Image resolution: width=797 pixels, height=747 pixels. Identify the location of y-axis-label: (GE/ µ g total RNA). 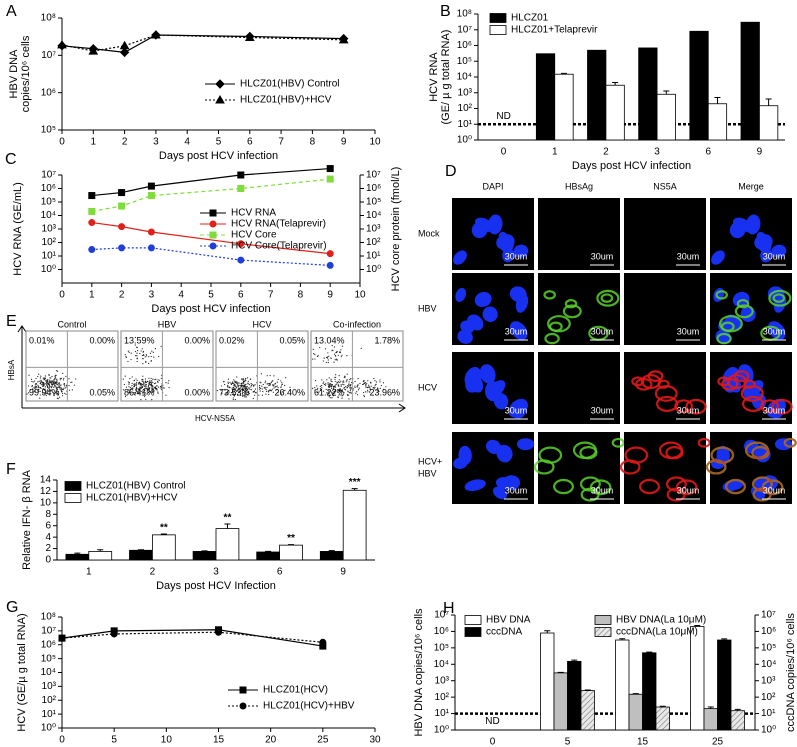
(446, 77).